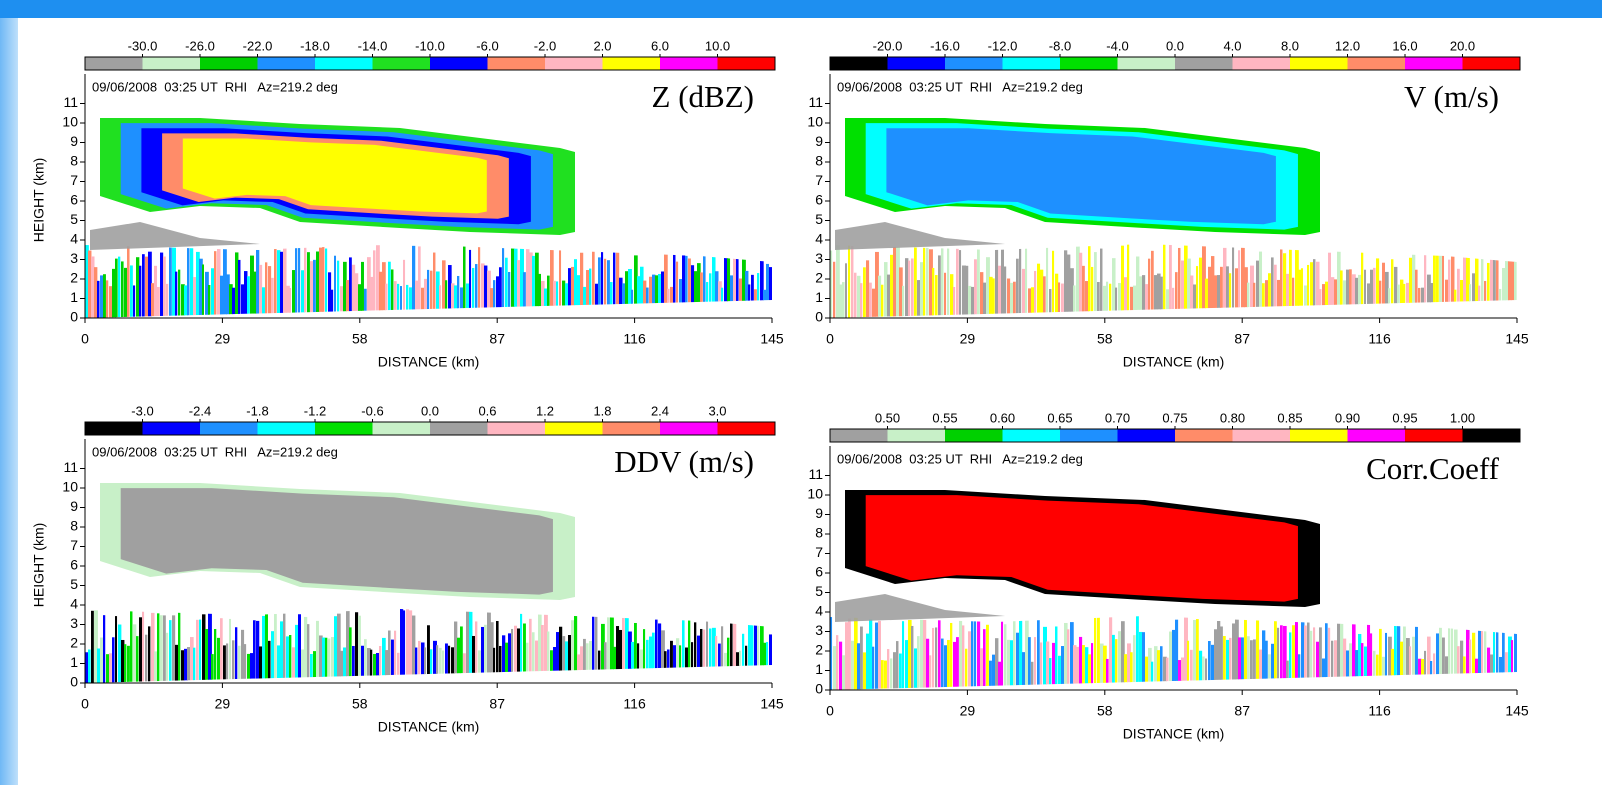 Image resolution: width=1602 pixels, height=785 pixels. Describe the element at coordinates (1003, 45) in the screenshot. I see `colorbar-tick-label: -12.0` at that location.